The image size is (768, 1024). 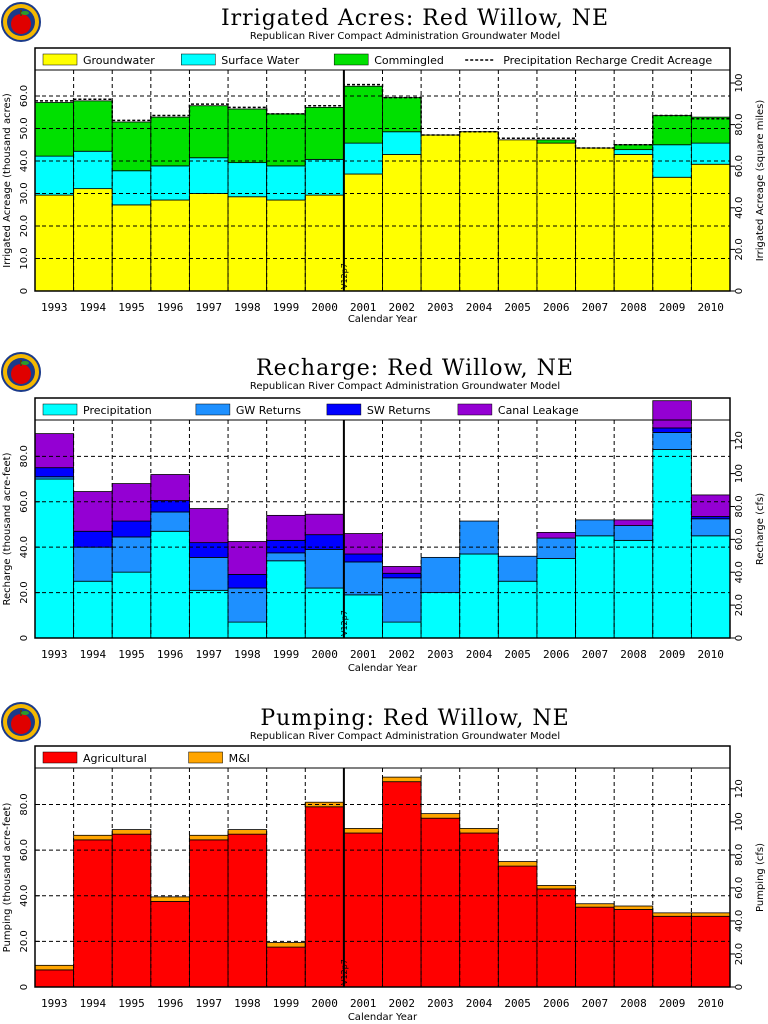 What do you see at coordinates (131, 554) in the screenshot?
I see `bar-gw-returns-1995` at bounding box center [131, 554].